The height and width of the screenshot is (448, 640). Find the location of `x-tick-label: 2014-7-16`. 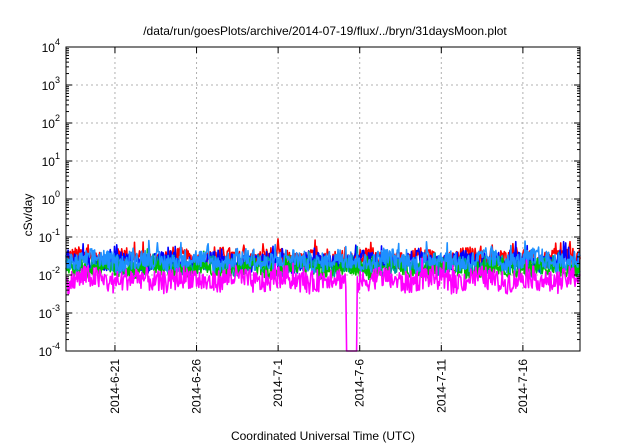

x-tick-label: 2014-7-16 is located at coordinates (523, 386).